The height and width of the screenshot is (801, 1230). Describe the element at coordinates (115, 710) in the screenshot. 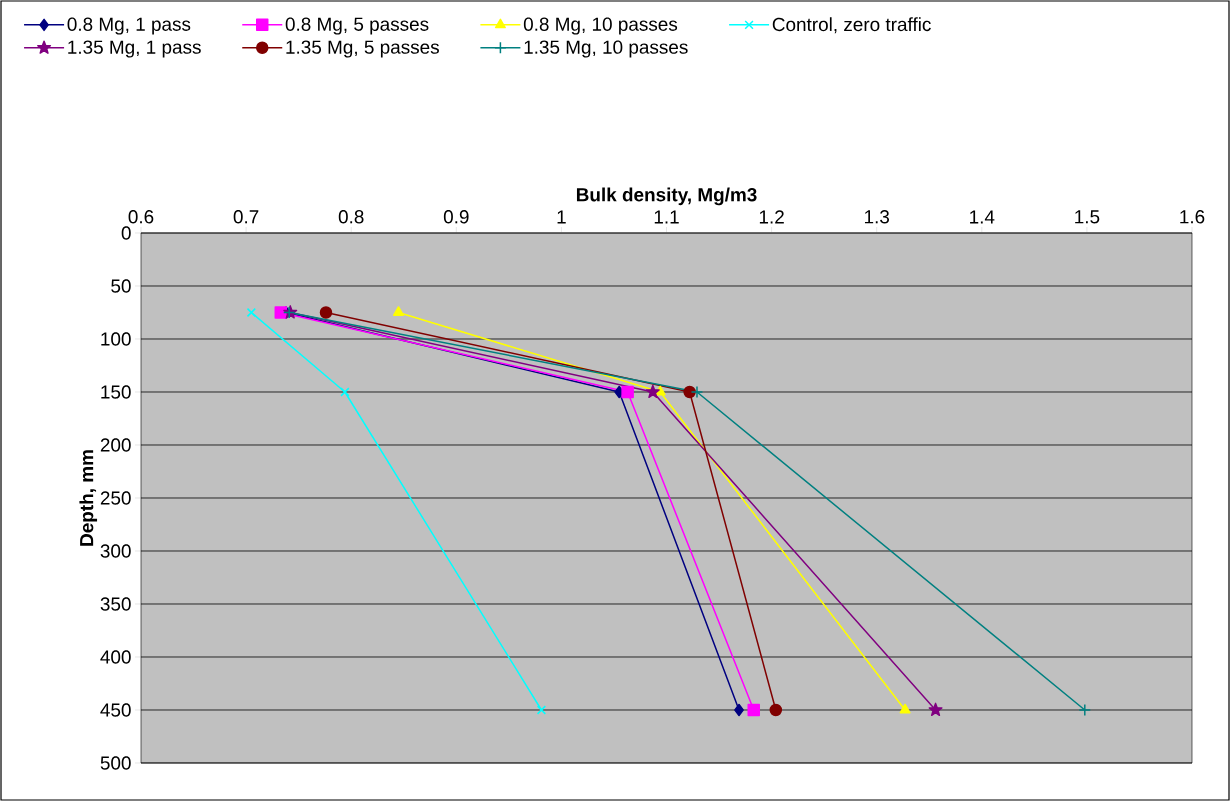

I see `y-tick-label: 450` at that location.